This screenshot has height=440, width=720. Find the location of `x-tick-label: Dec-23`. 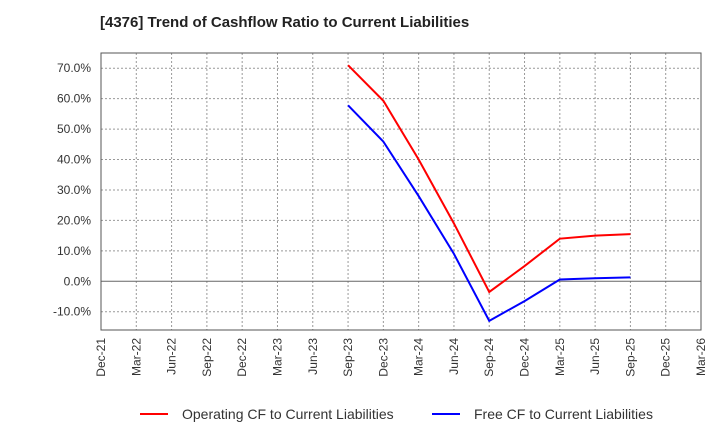

x-tick-label: Dec-23 is located at coordinates (383, 357).